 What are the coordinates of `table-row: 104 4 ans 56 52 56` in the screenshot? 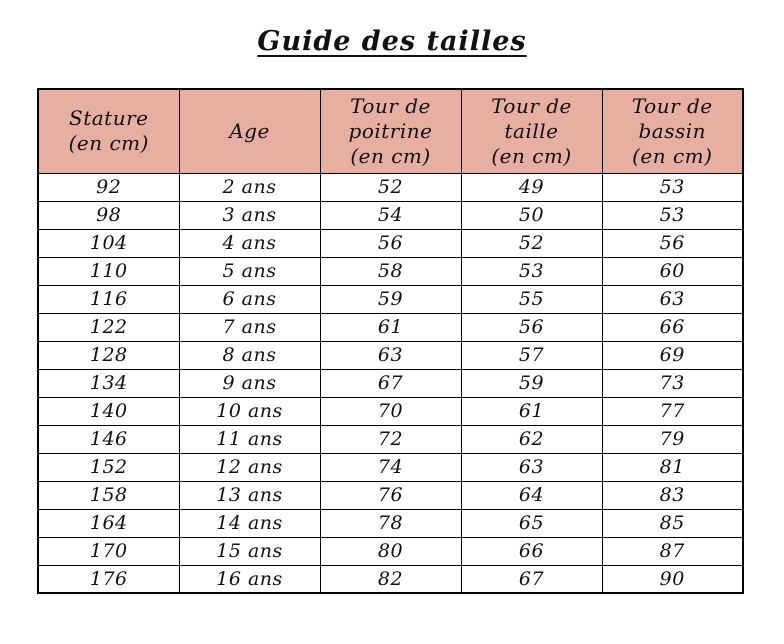 It's located at (390, 243).